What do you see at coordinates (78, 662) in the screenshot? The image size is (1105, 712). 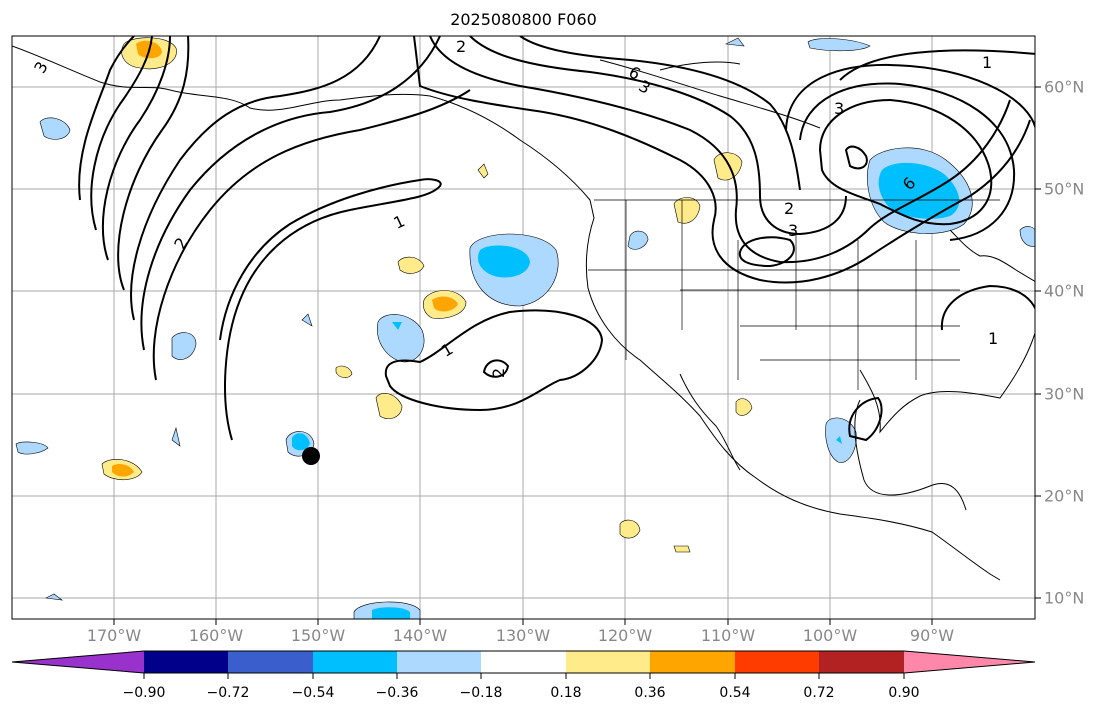 I see `colorbar-min-arrow` at bounding box center [78, 662].